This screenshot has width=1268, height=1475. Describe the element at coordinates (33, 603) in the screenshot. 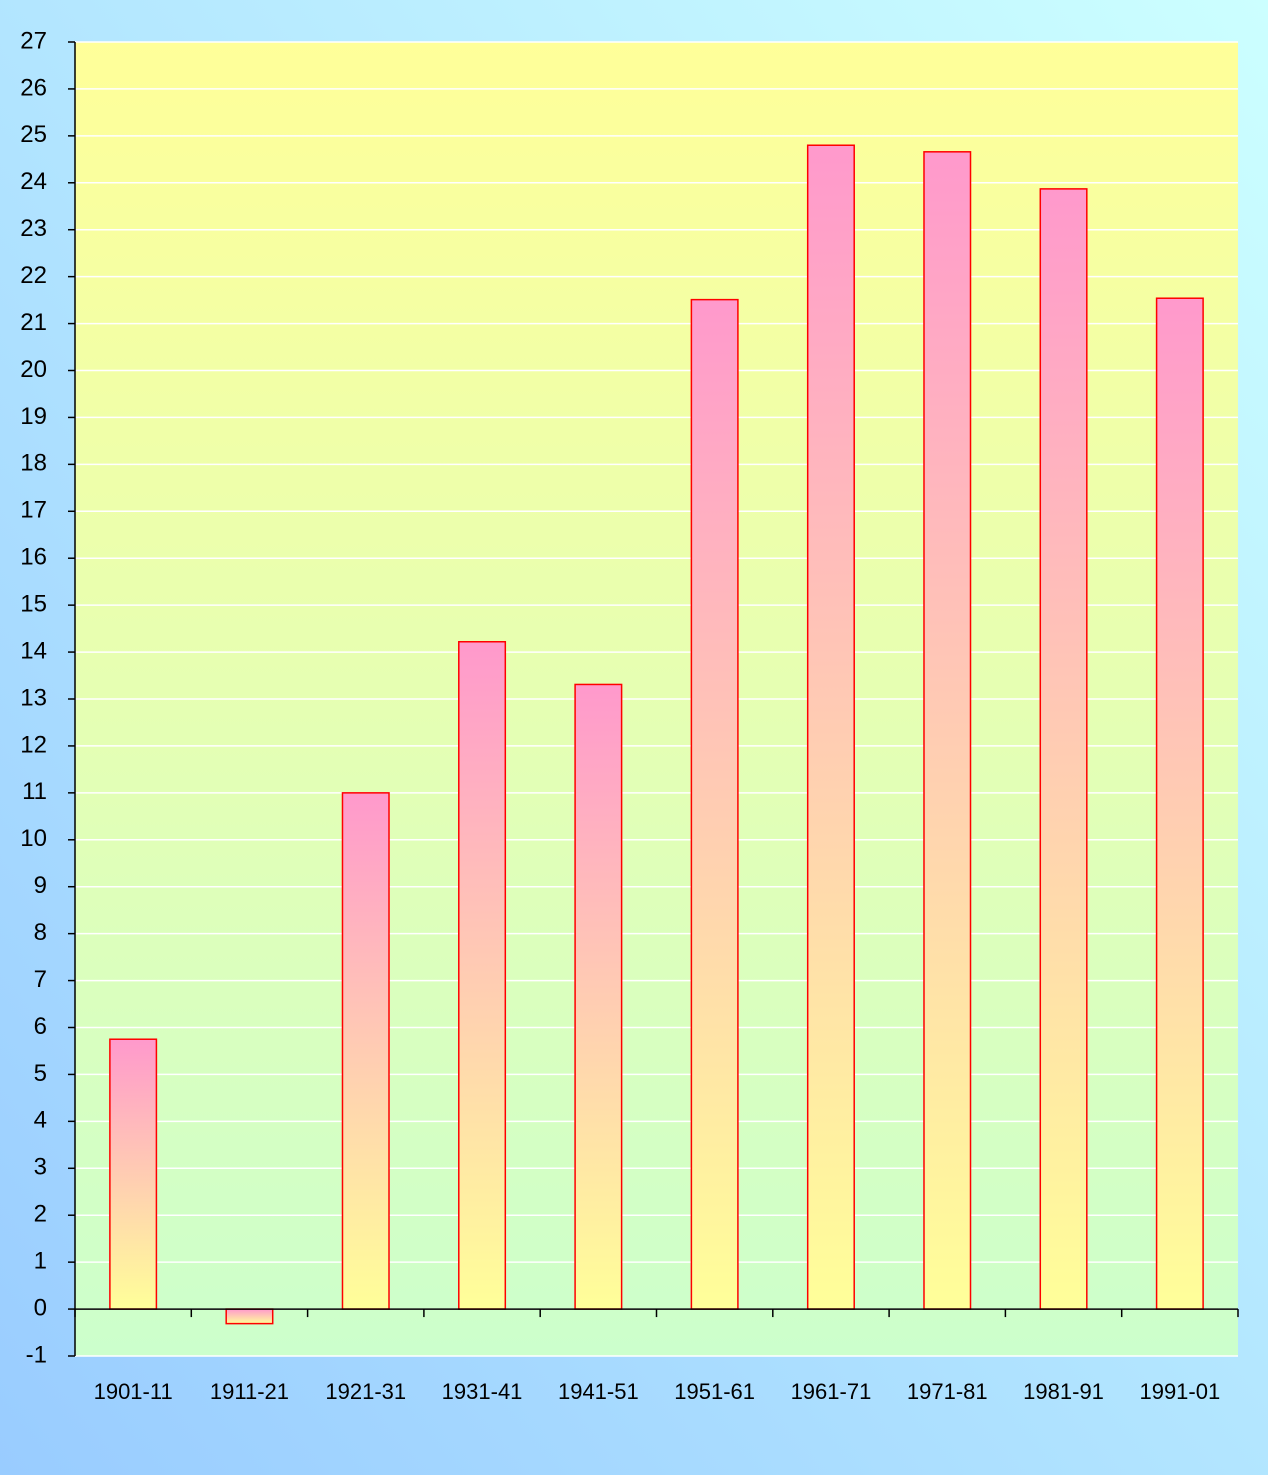

I see `y-tick-label: 15` at that location.